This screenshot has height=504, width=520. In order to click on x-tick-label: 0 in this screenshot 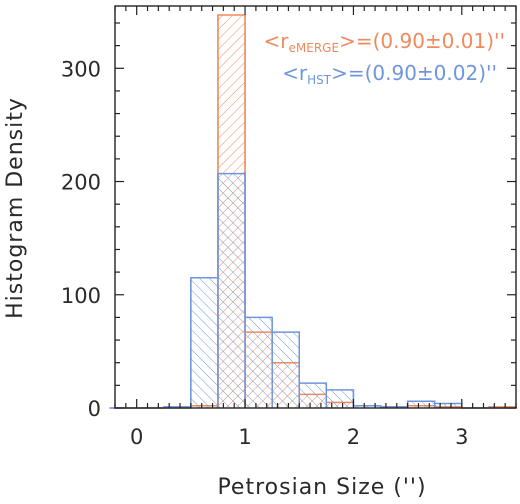, I will do `click(136, 437)`.